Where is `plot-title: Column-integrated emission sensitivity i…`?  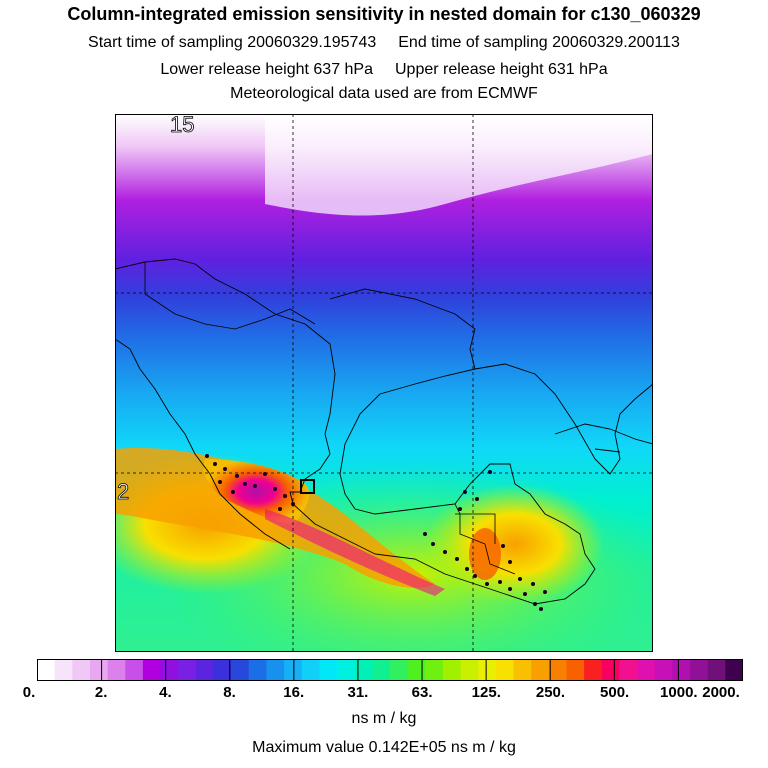
plot-title: Column-integrated emission sensitivity i… is located at coordinates (384, 14).